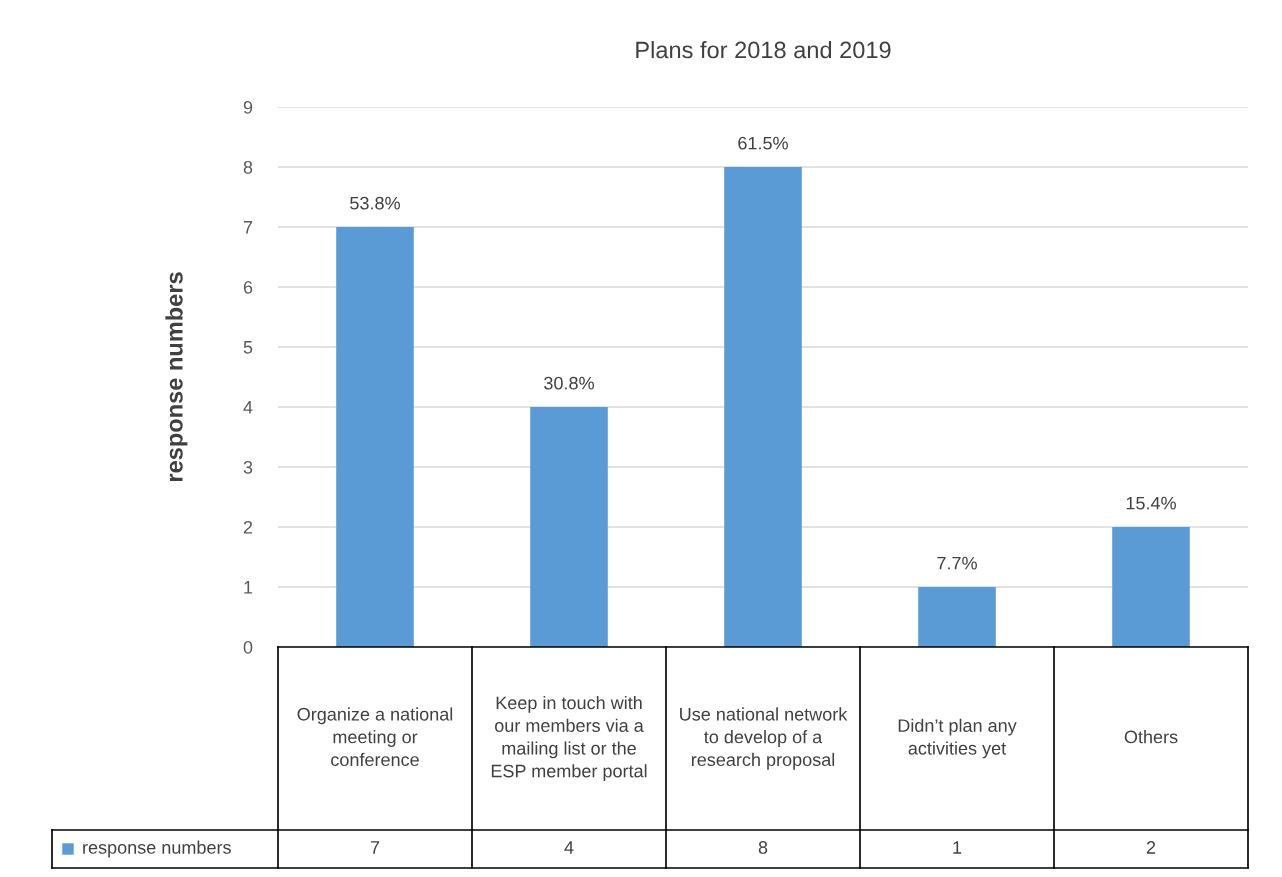 The width and height of the screenshot is (1282, 877). I want to click on annotation: 61.5%, so click(763, 143).